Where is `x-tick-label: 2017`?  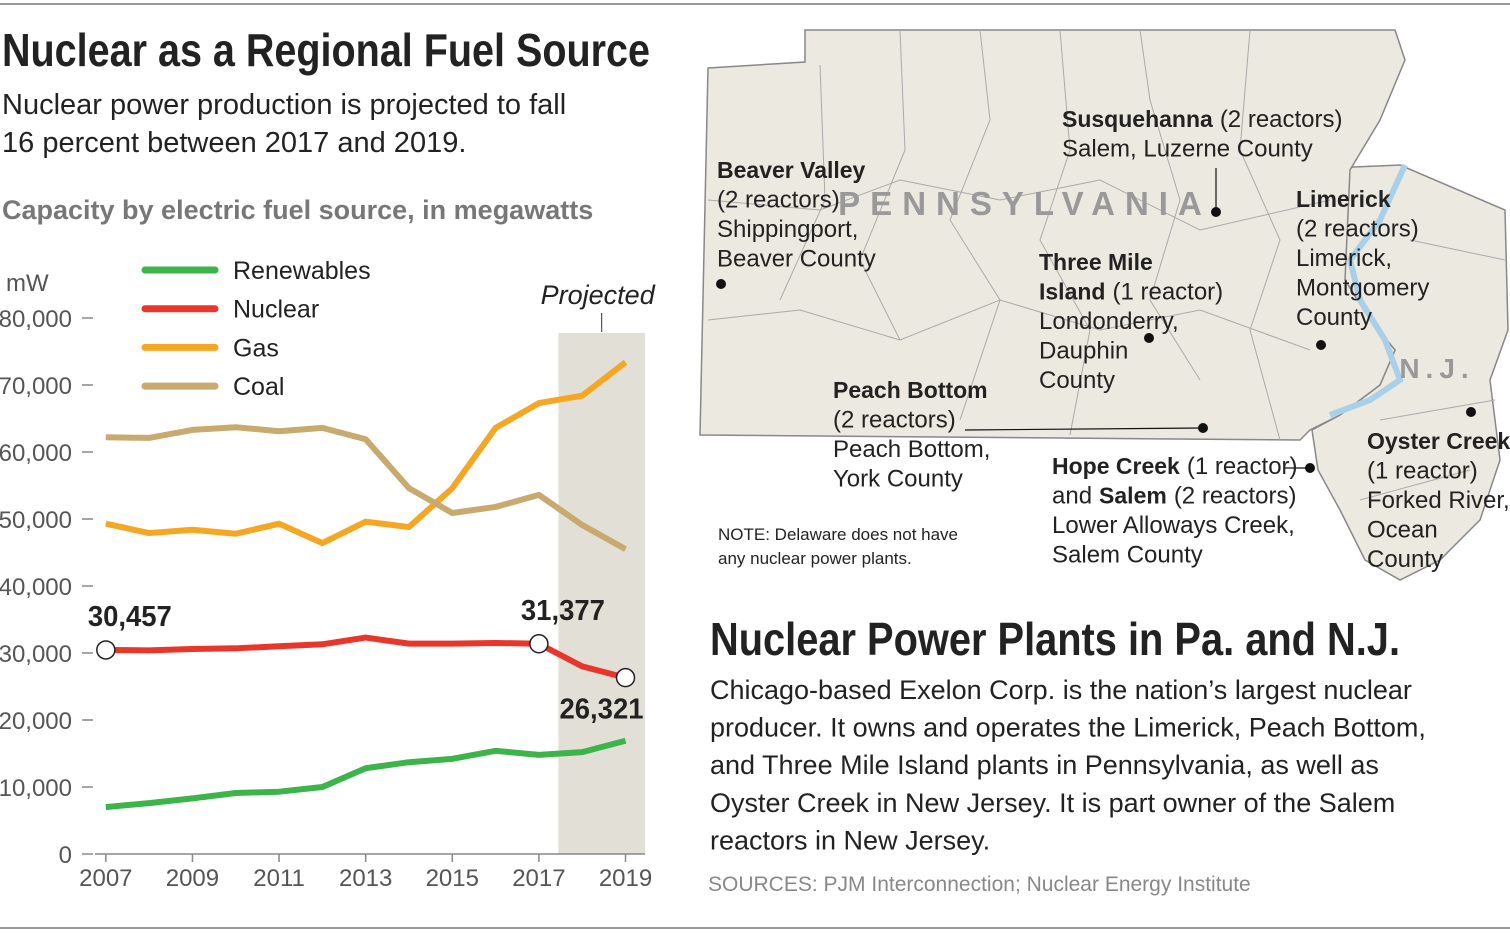
x-tick-label: 2017 is located at coordinates (538, 878).